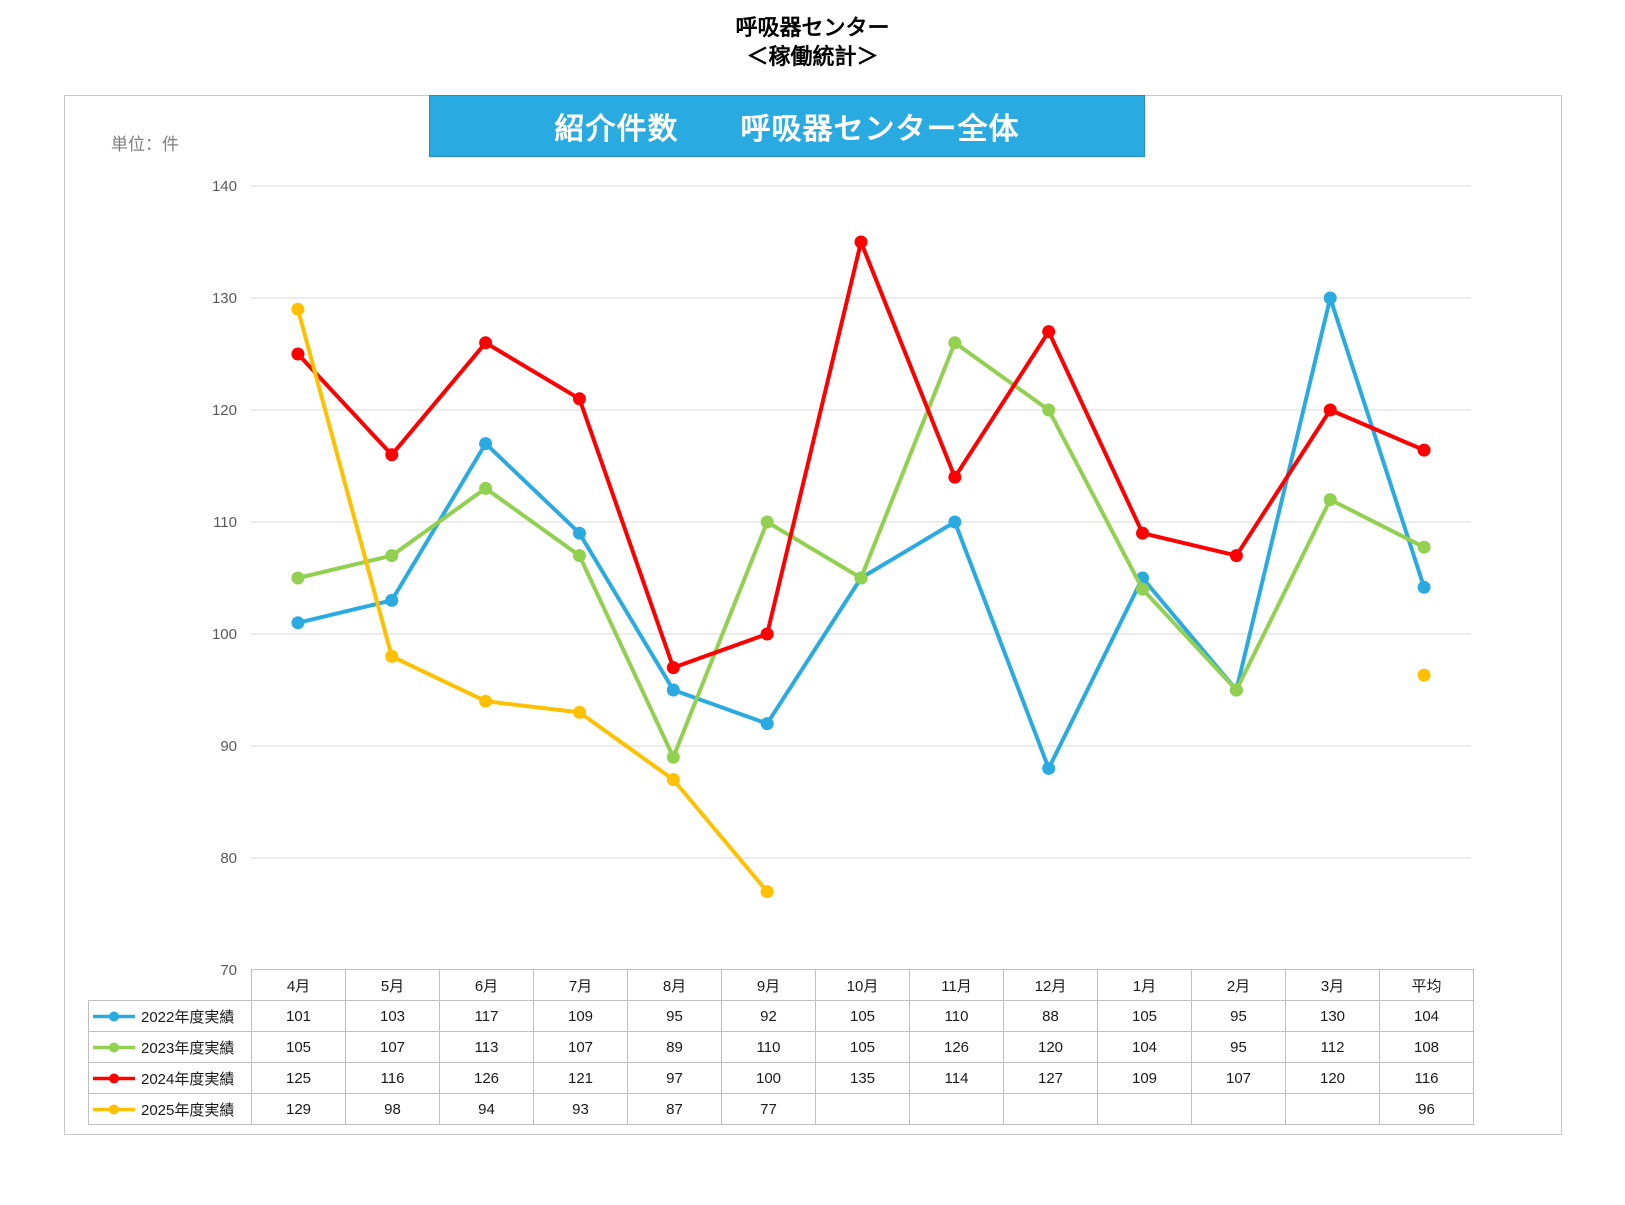 The height and width of the screenshot is (1205, 1625). What do you see at coordinates (188, 1079) in the screenshot?
I see `legend-label: 2024年度実績` at bounding box center [188, 1079].